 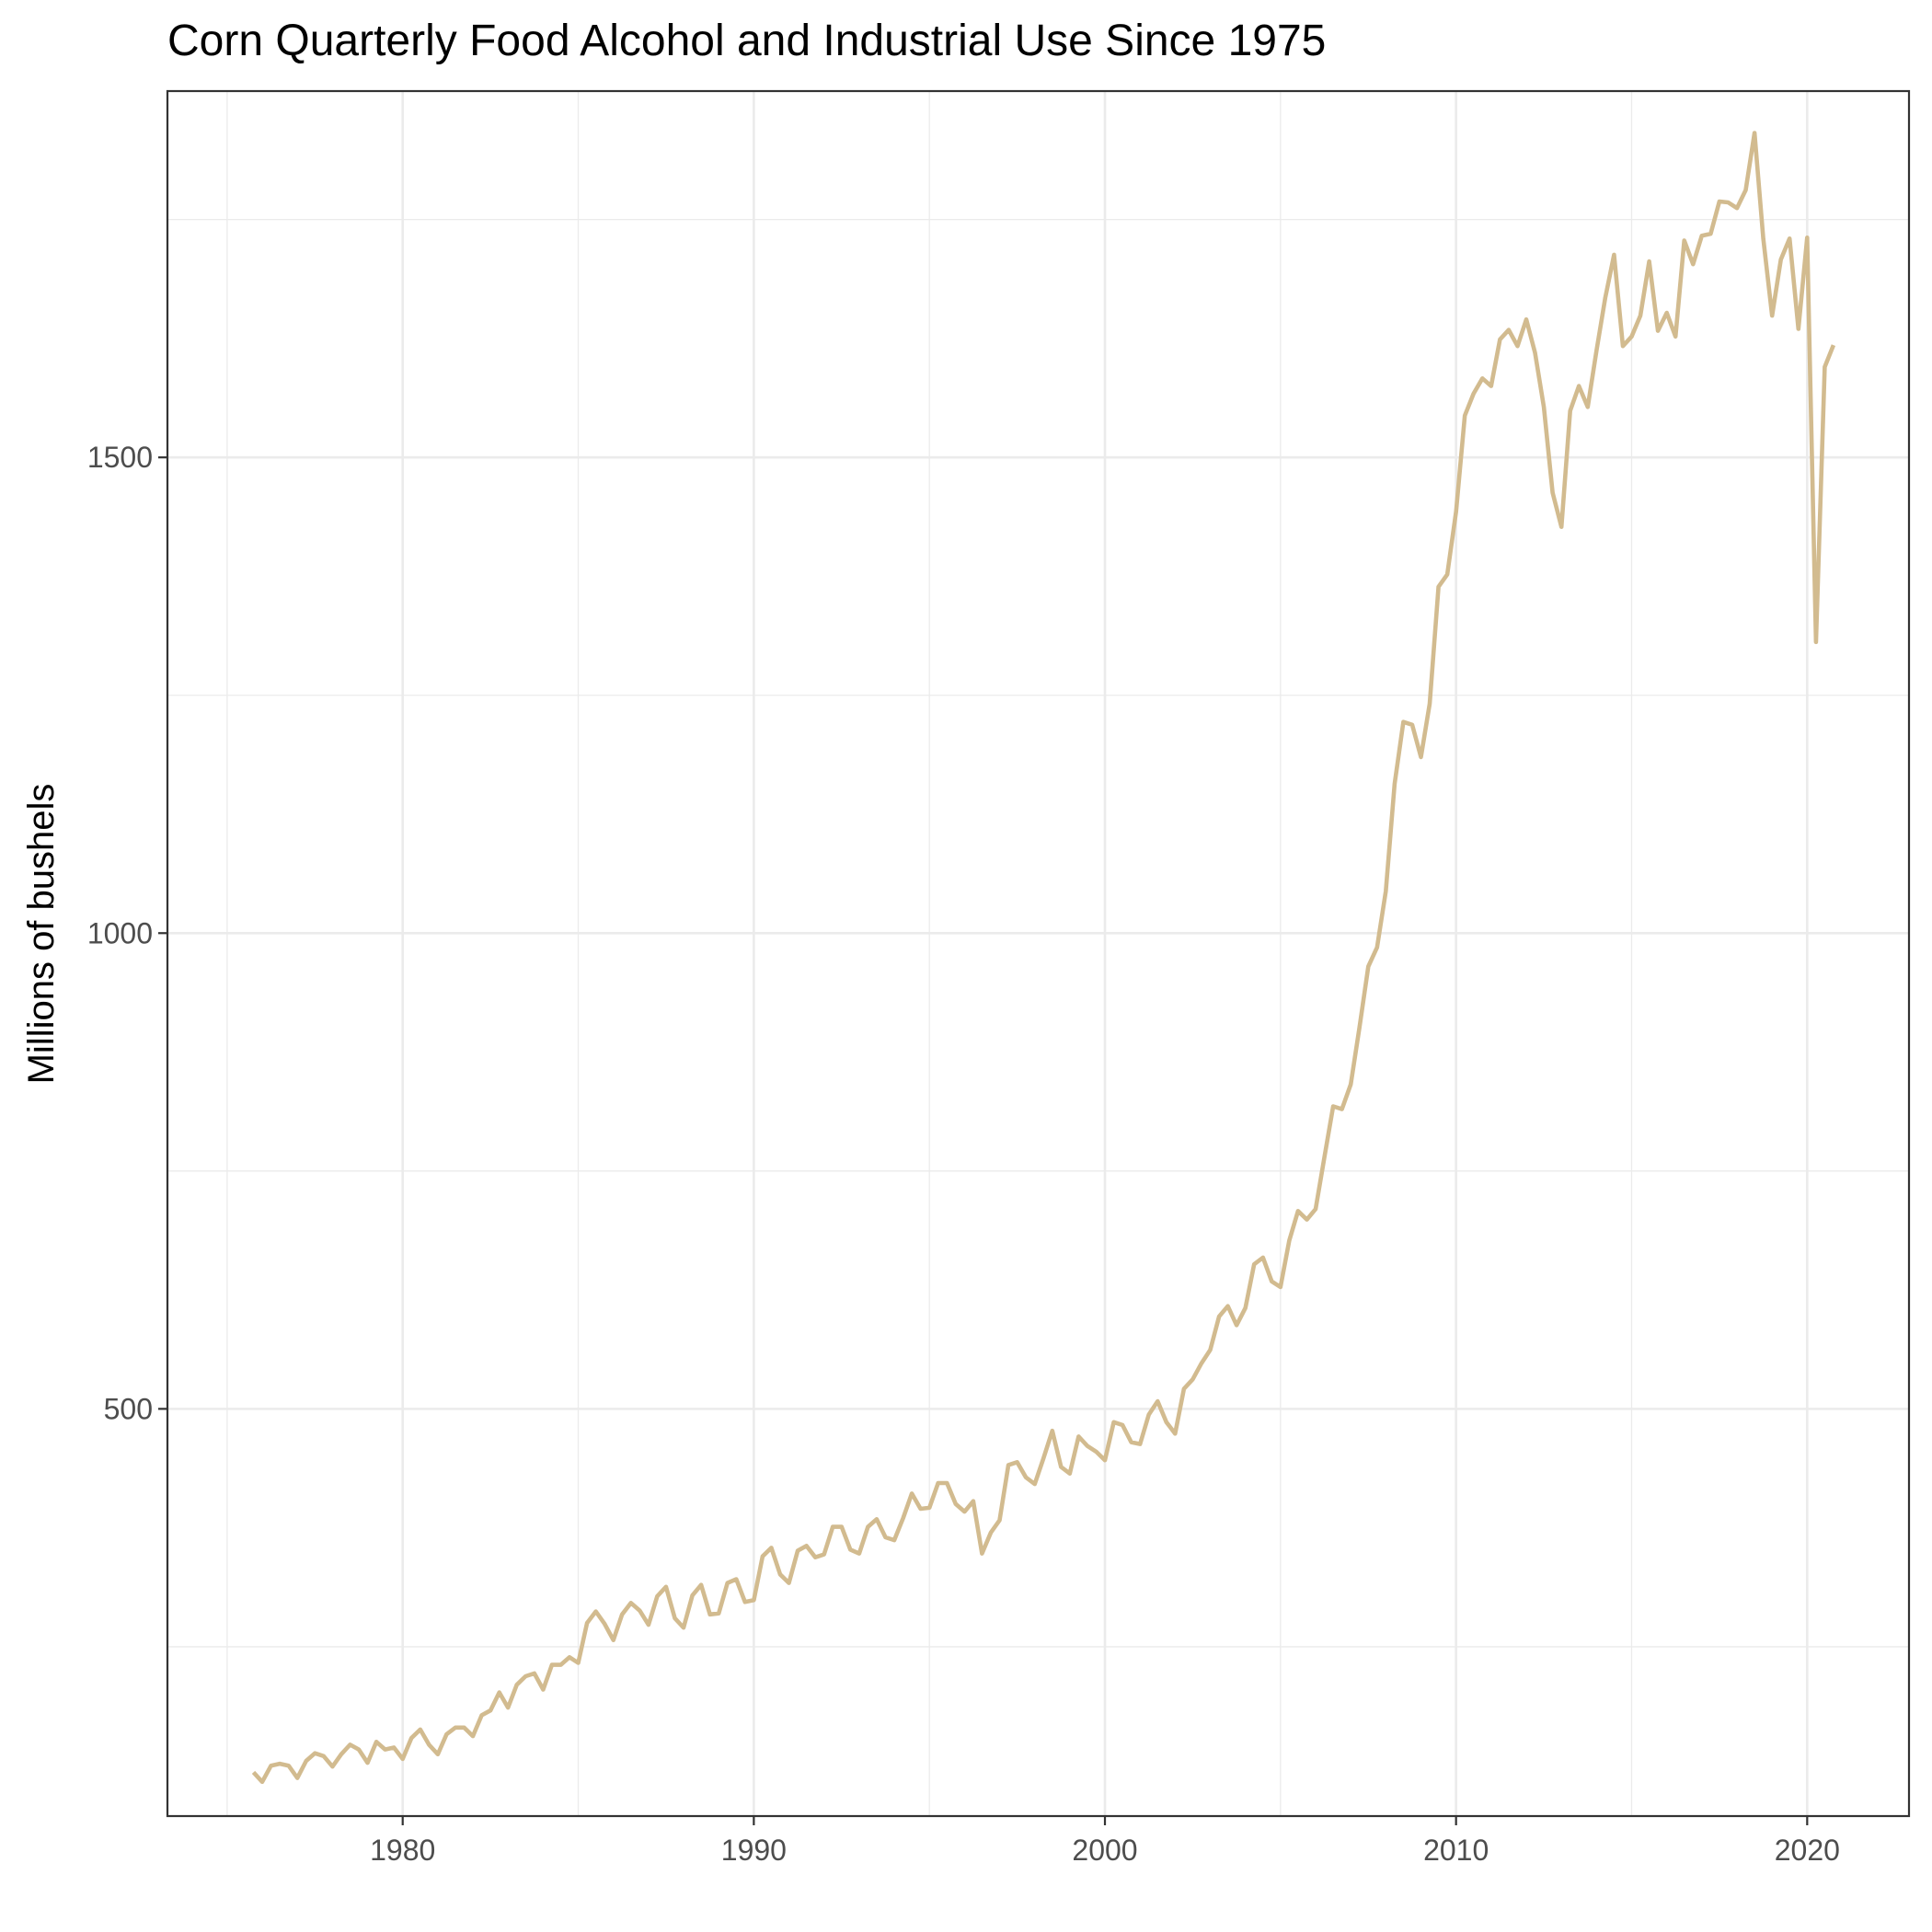 What do you see at coordinates (1807, 1850) in the screenshot?
I see `x-tick-label: 2020` at bounding box center [1807, 1850].